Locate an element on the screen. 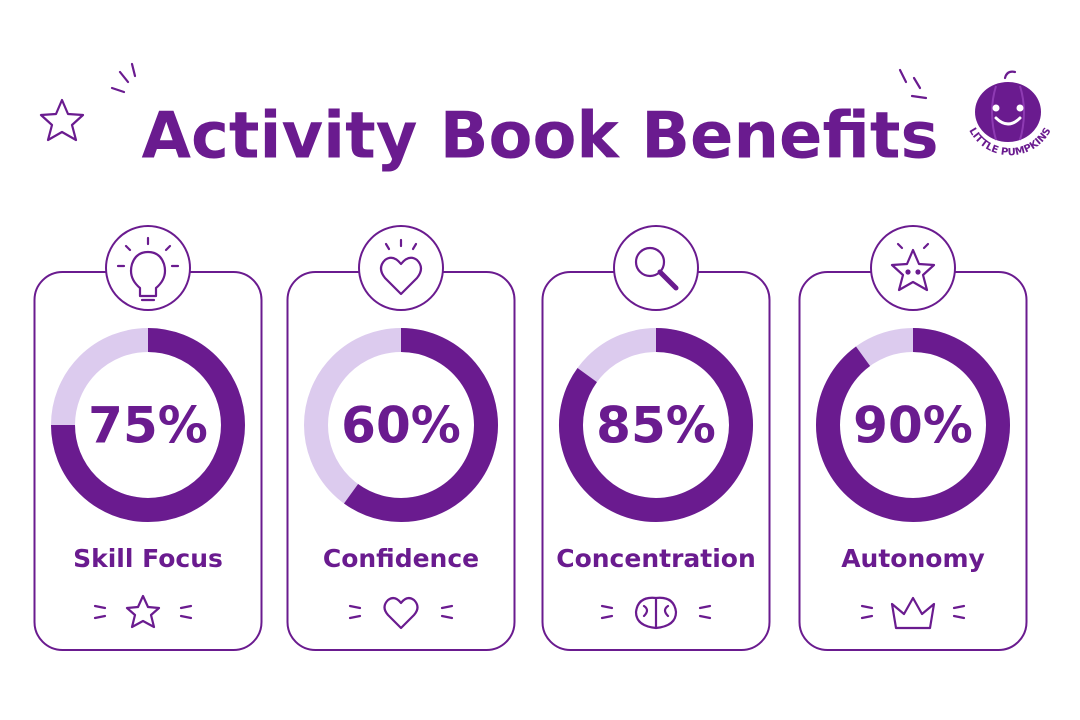  crown-icon is located at coordinates (913, 613).